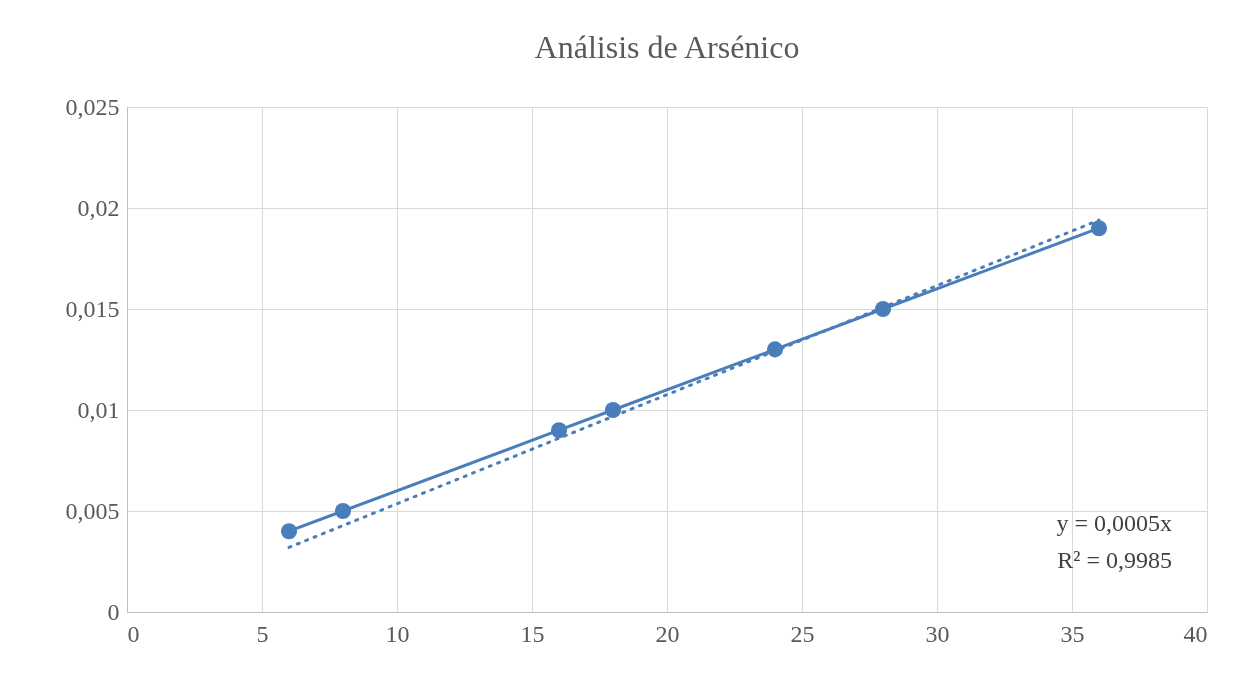 The width and height of the screenshot is (1256, 677). I want to click on x-tick-label: 10, so click(397, 633).